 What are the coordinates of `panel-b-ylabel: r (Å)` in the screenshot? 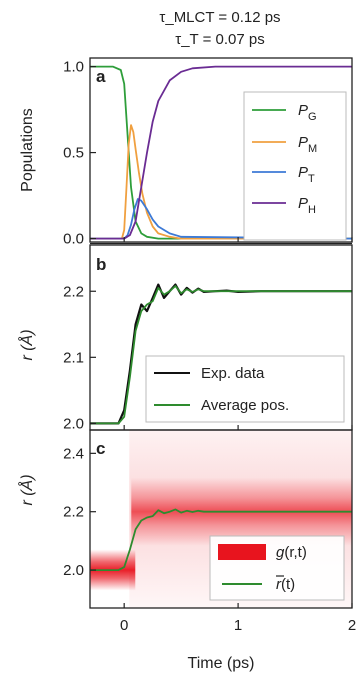 It's located at (26, 344).